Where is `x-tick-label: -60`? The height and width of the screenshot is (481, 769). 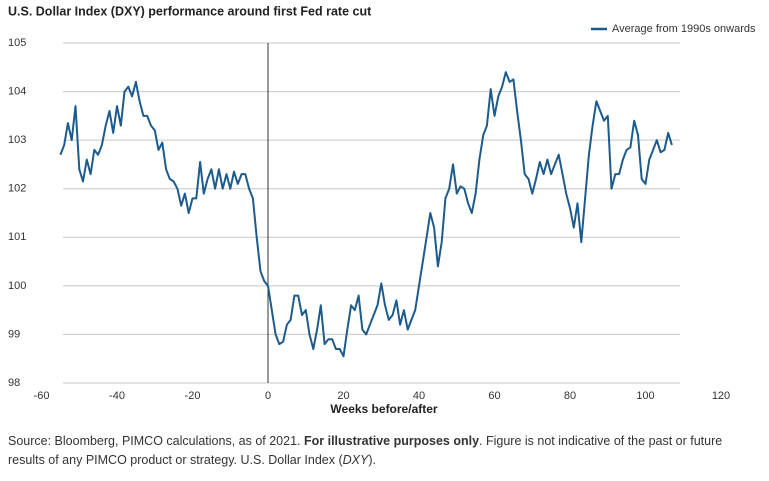 x-tick-label: -60 is located at coordinates (42, 396).